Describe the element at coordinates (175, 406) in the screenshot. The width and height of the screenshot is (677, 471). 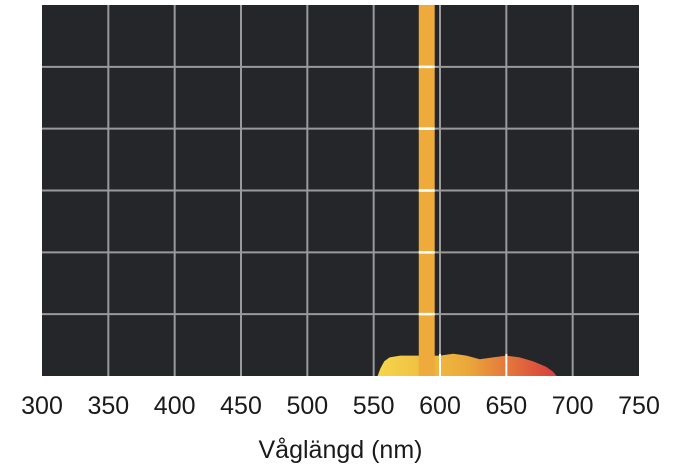
I see `x-tick-label: 400` at that location.